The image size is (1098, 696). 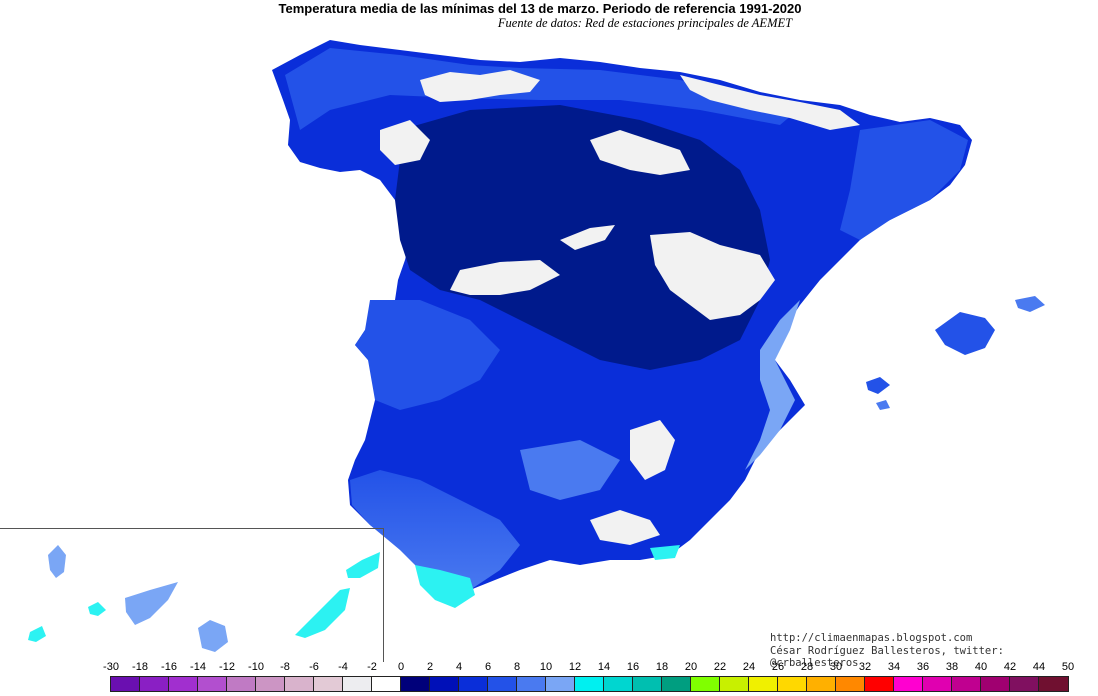 I want to click on credits-url: http://climaenmapas.blogspot.com, so click(x=871, y=638).